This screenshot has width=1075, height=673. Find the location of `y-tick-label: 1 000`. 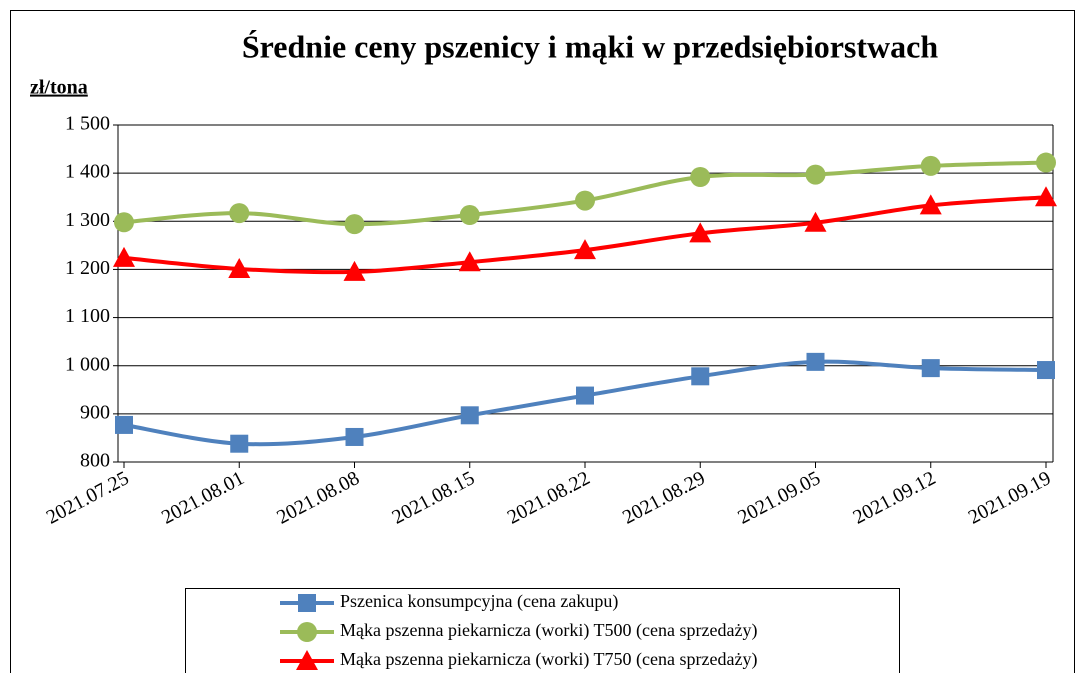

y-tick-label: 1 000 is located at coordinates (87, 364).